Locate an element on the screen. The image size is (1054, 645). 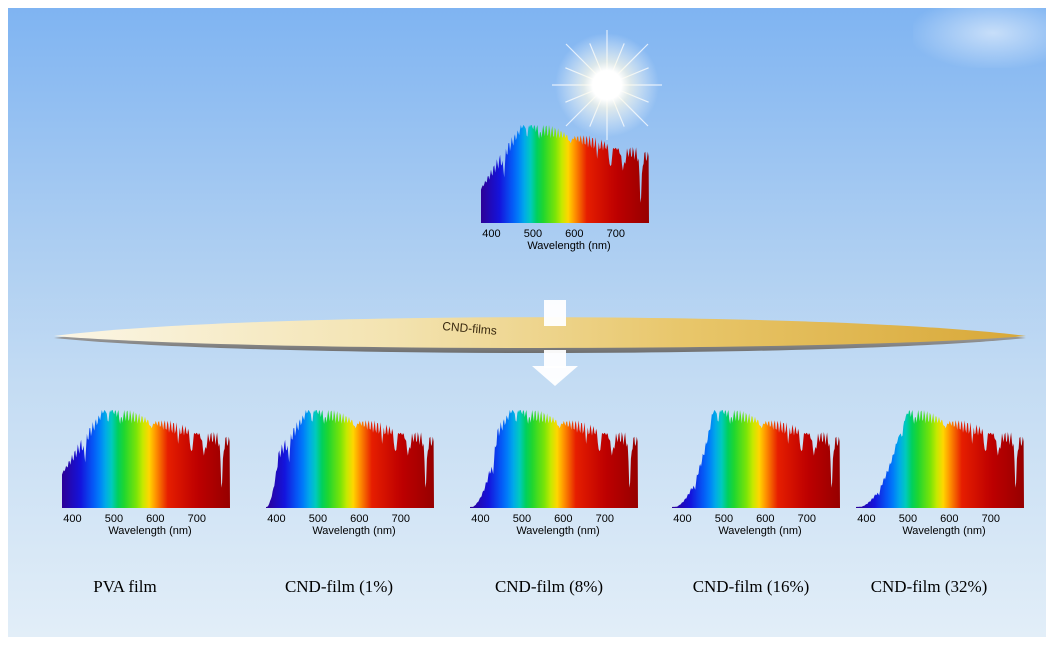
cnd16-film-label: CND-film (16%) is located at coordinates (751, 586).